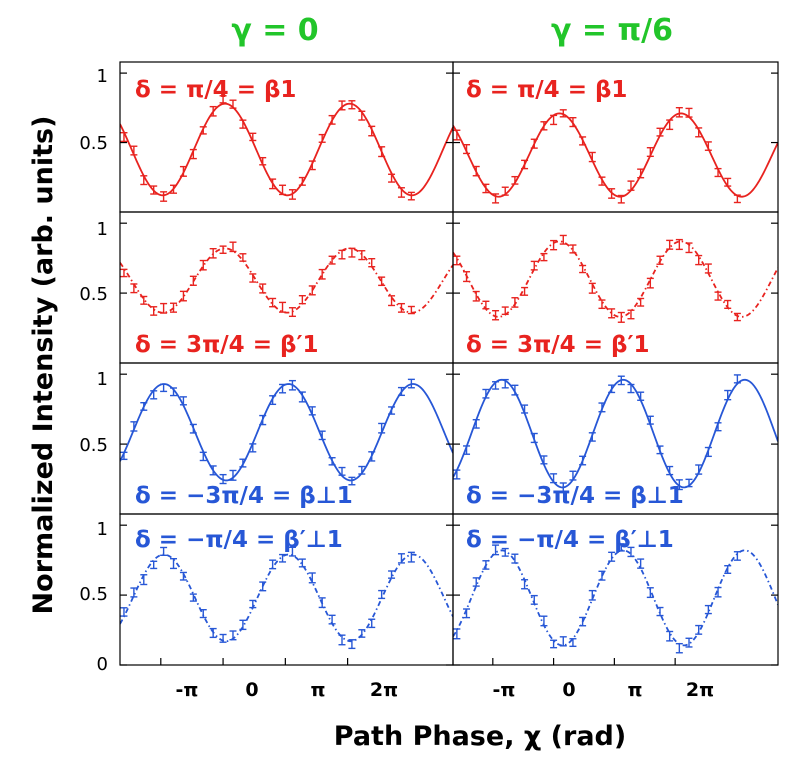 Image resolution: width=795 pixels, height=757 pixels. I want to click on panel-r1-c2, so click(615, 155).